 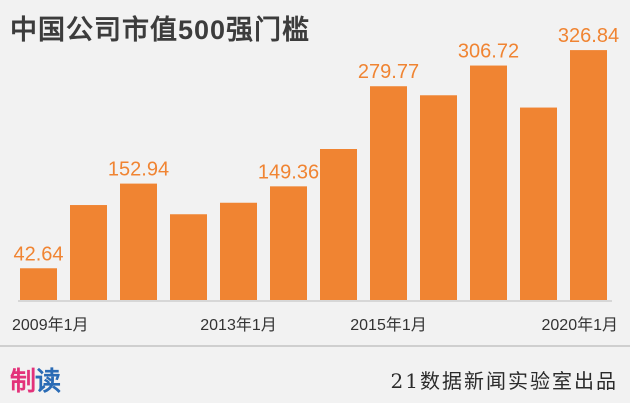 What do you see at coordinates (580, 325) in the screenshot?
I see `x-tick-label-11: 2020年1月` at bounding box center [580, 325].